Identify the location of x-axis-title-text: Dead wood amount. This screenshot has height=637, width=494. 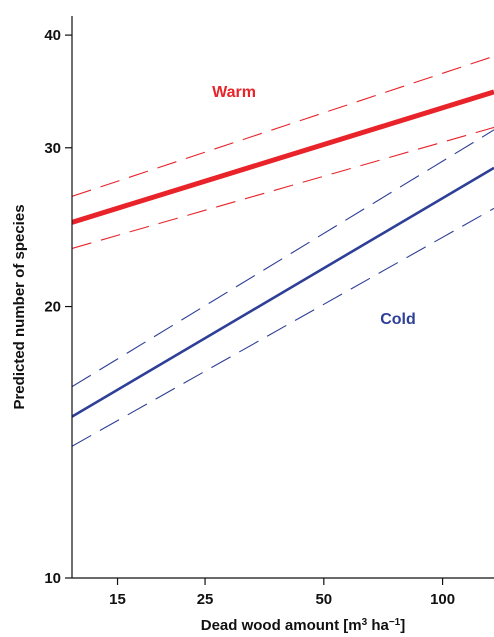
(272, 625).